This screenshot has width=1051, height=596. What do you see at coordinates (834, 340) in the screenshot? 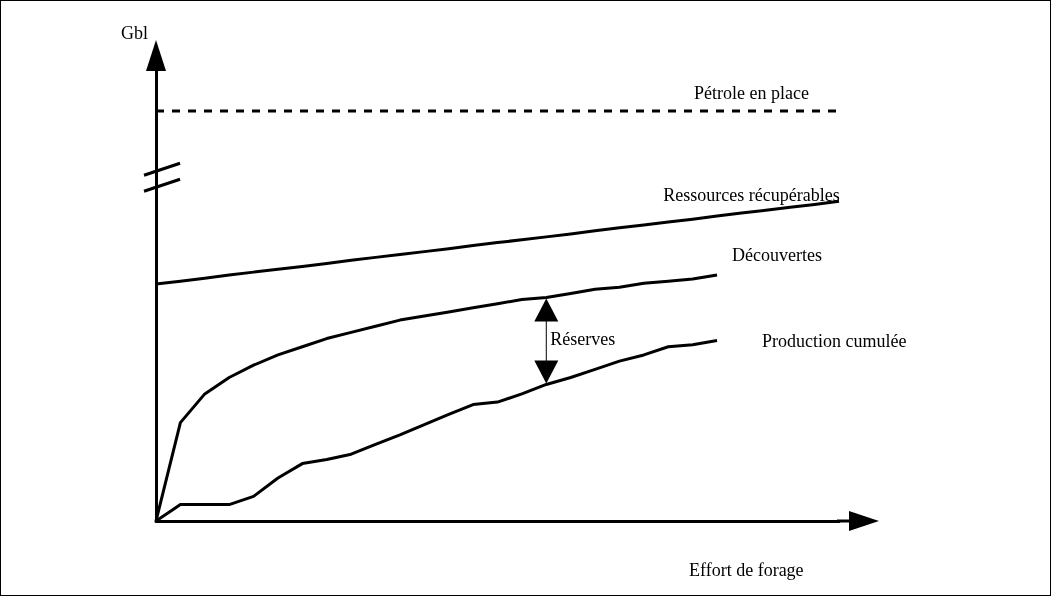
I see `text: Production cumulée` at bounding box center [834, 340].